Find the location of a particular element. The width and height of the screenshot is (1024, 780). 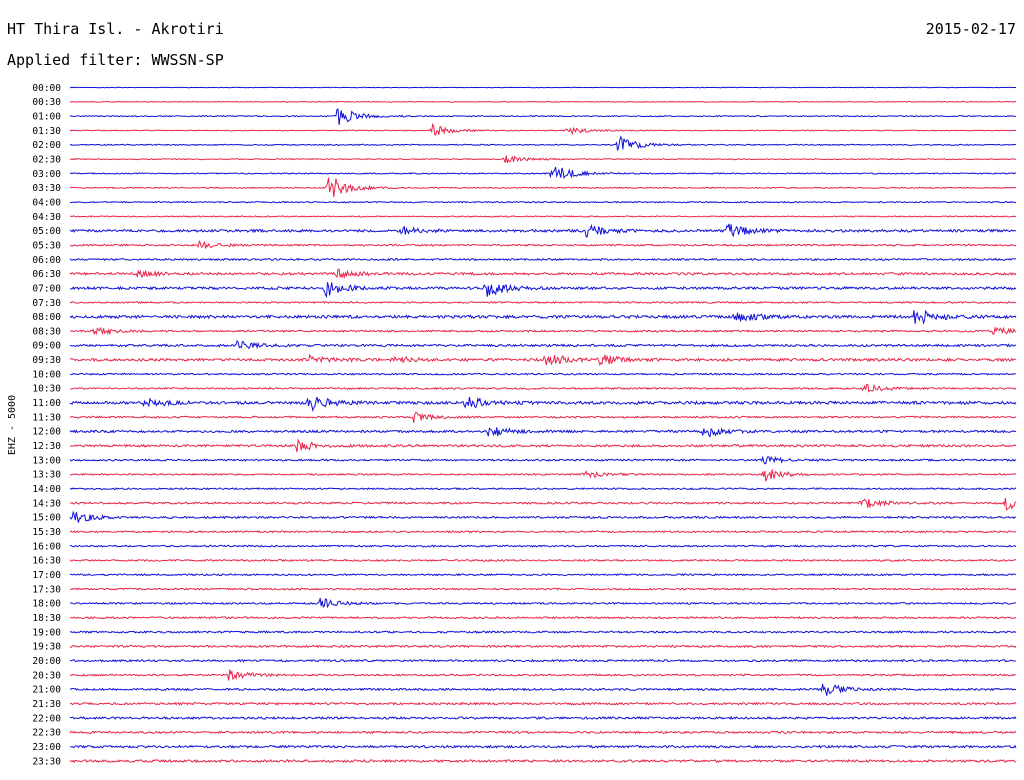

row-time-label: 06:30 is located at coordinates (46, 274).